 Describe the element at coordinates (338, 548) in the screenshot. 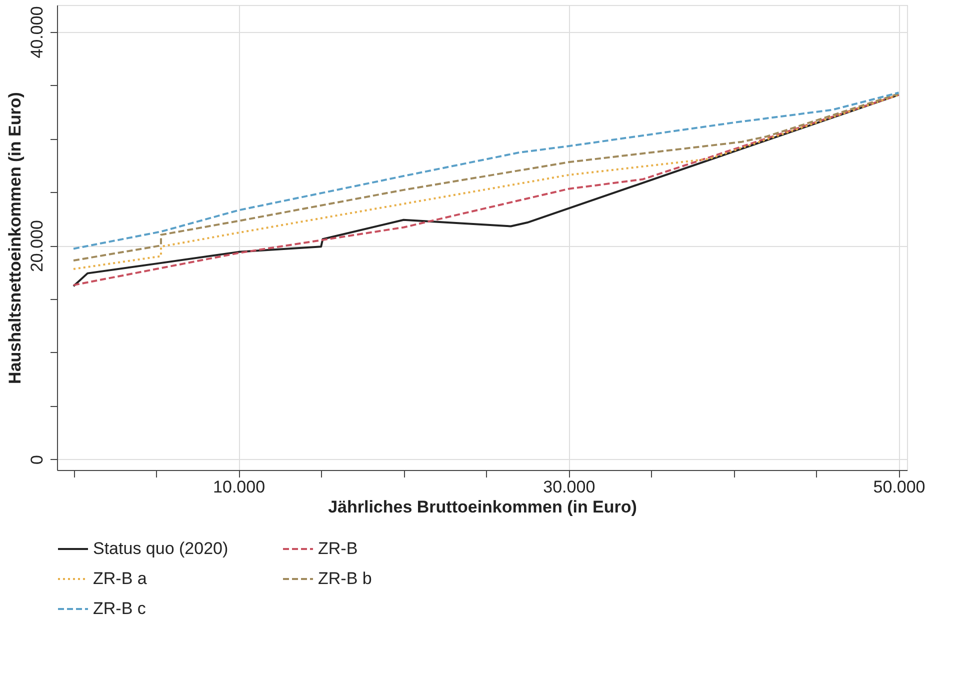

I see `legend-label: ZR-B` at that location.